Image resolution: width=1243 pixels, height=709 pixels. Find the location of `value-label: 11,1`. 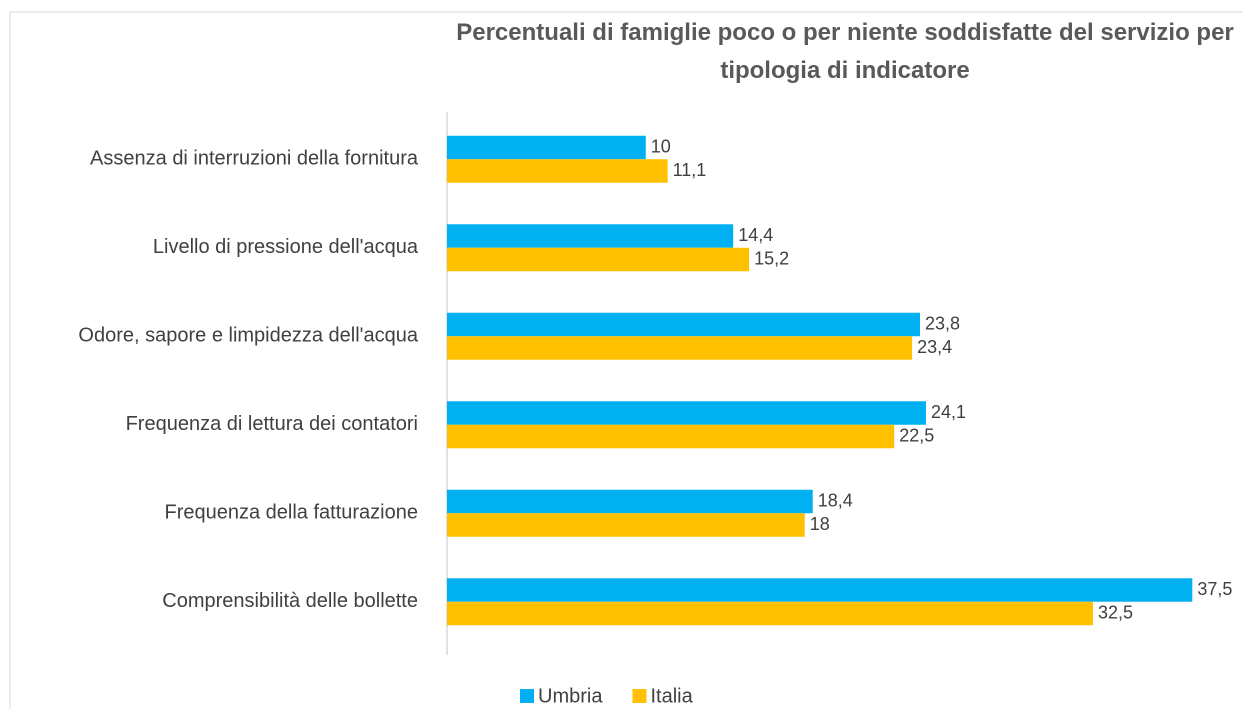

value-label: 11,1 is located at coordinates (690, 170).